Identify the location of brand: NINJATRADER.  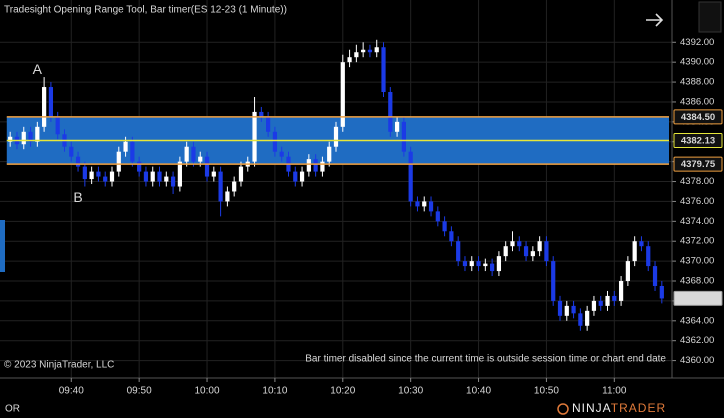
(619, 408).